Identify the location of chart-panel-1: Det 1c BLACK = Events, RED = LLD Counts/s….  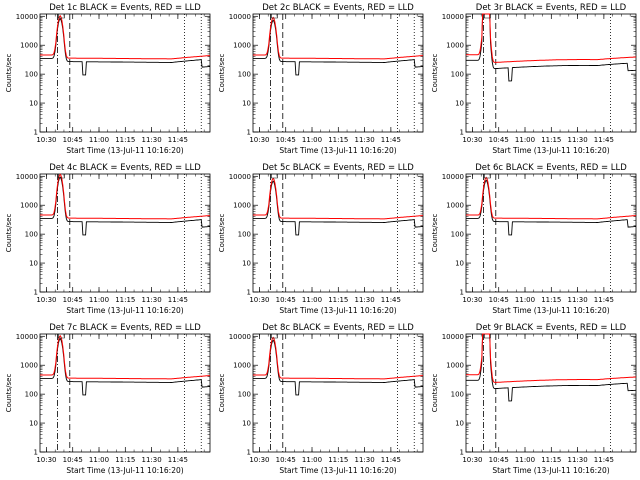
(108, 79).